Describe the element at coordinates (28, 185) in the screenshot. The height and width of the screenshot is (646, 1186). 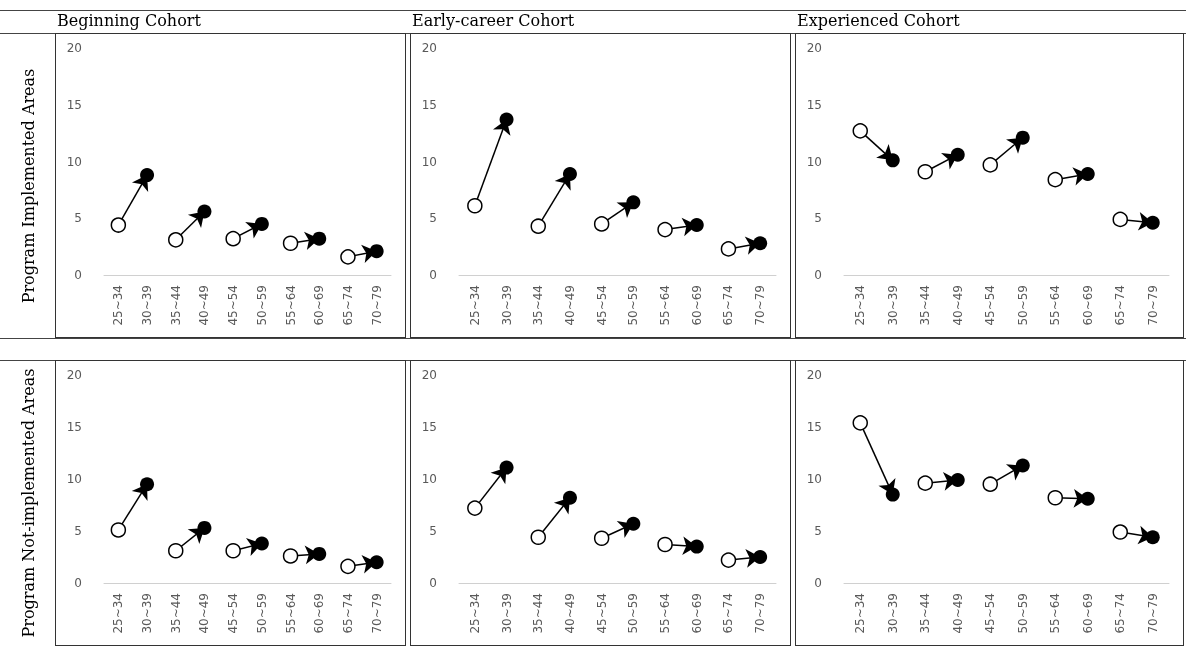
I see `y-axis-title: Program Implemented Areas` at that location.